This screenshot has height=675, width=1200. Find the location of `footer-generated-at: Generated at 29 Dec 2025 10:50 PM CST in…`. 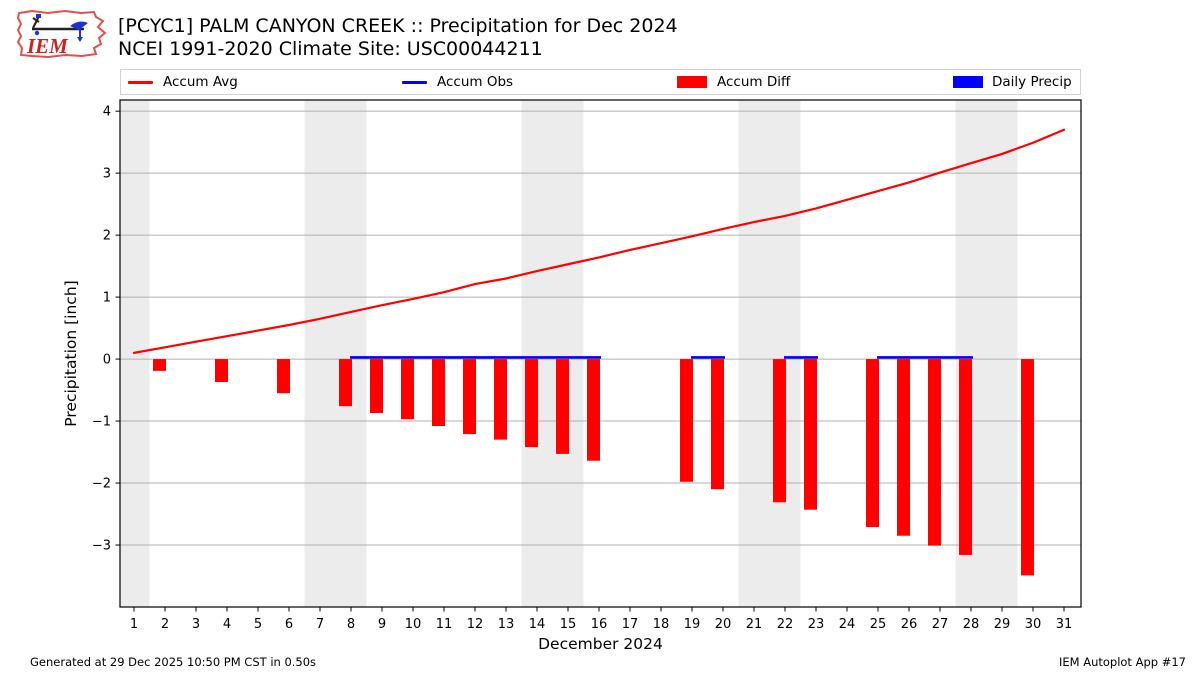

footer-generated-at: Generated at 29 Dec 2025 10:50 PM CST in… is located at coordinates (173, 662).